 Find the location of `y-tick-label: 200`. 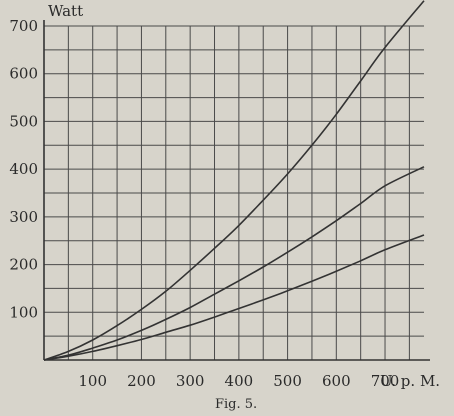

y-tick-label: 200 is located at coordinates (23, 265).